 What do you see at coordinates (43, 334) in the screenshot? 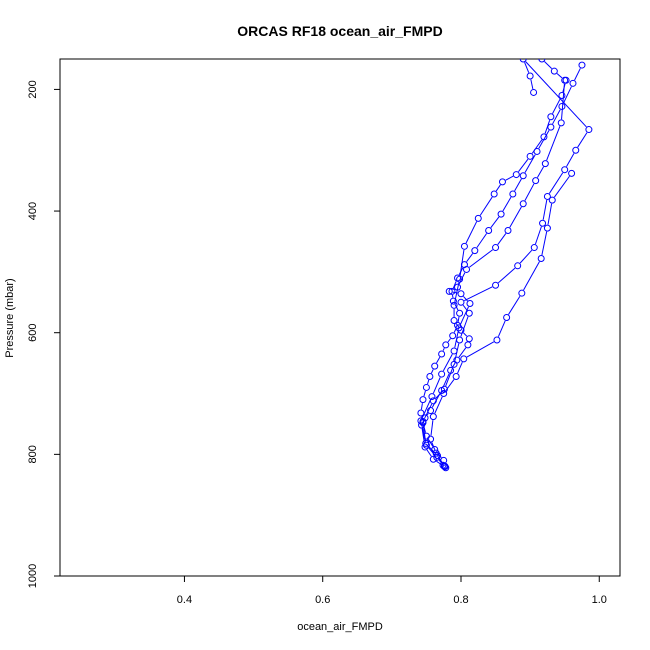
I see `y-axis: 200 400 600 800 1000` at bounding box center [43, 334].